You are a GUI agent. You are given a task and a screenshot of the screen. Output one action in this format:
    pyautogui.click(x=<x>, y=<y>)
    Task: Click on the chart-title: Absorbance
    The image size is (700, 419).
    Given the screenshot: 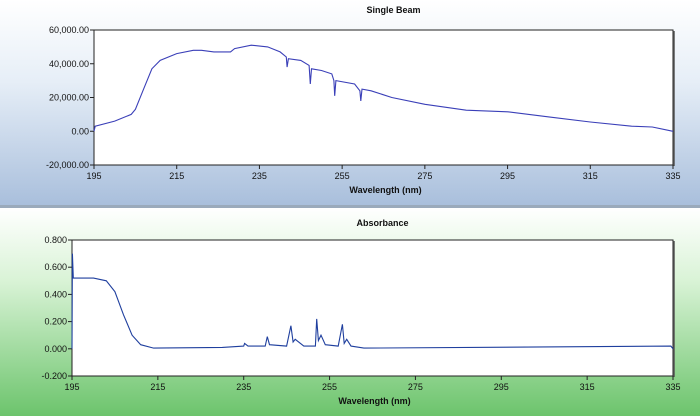 What is the action you would take?
    pyautogui.click(x=382, y=223)
    